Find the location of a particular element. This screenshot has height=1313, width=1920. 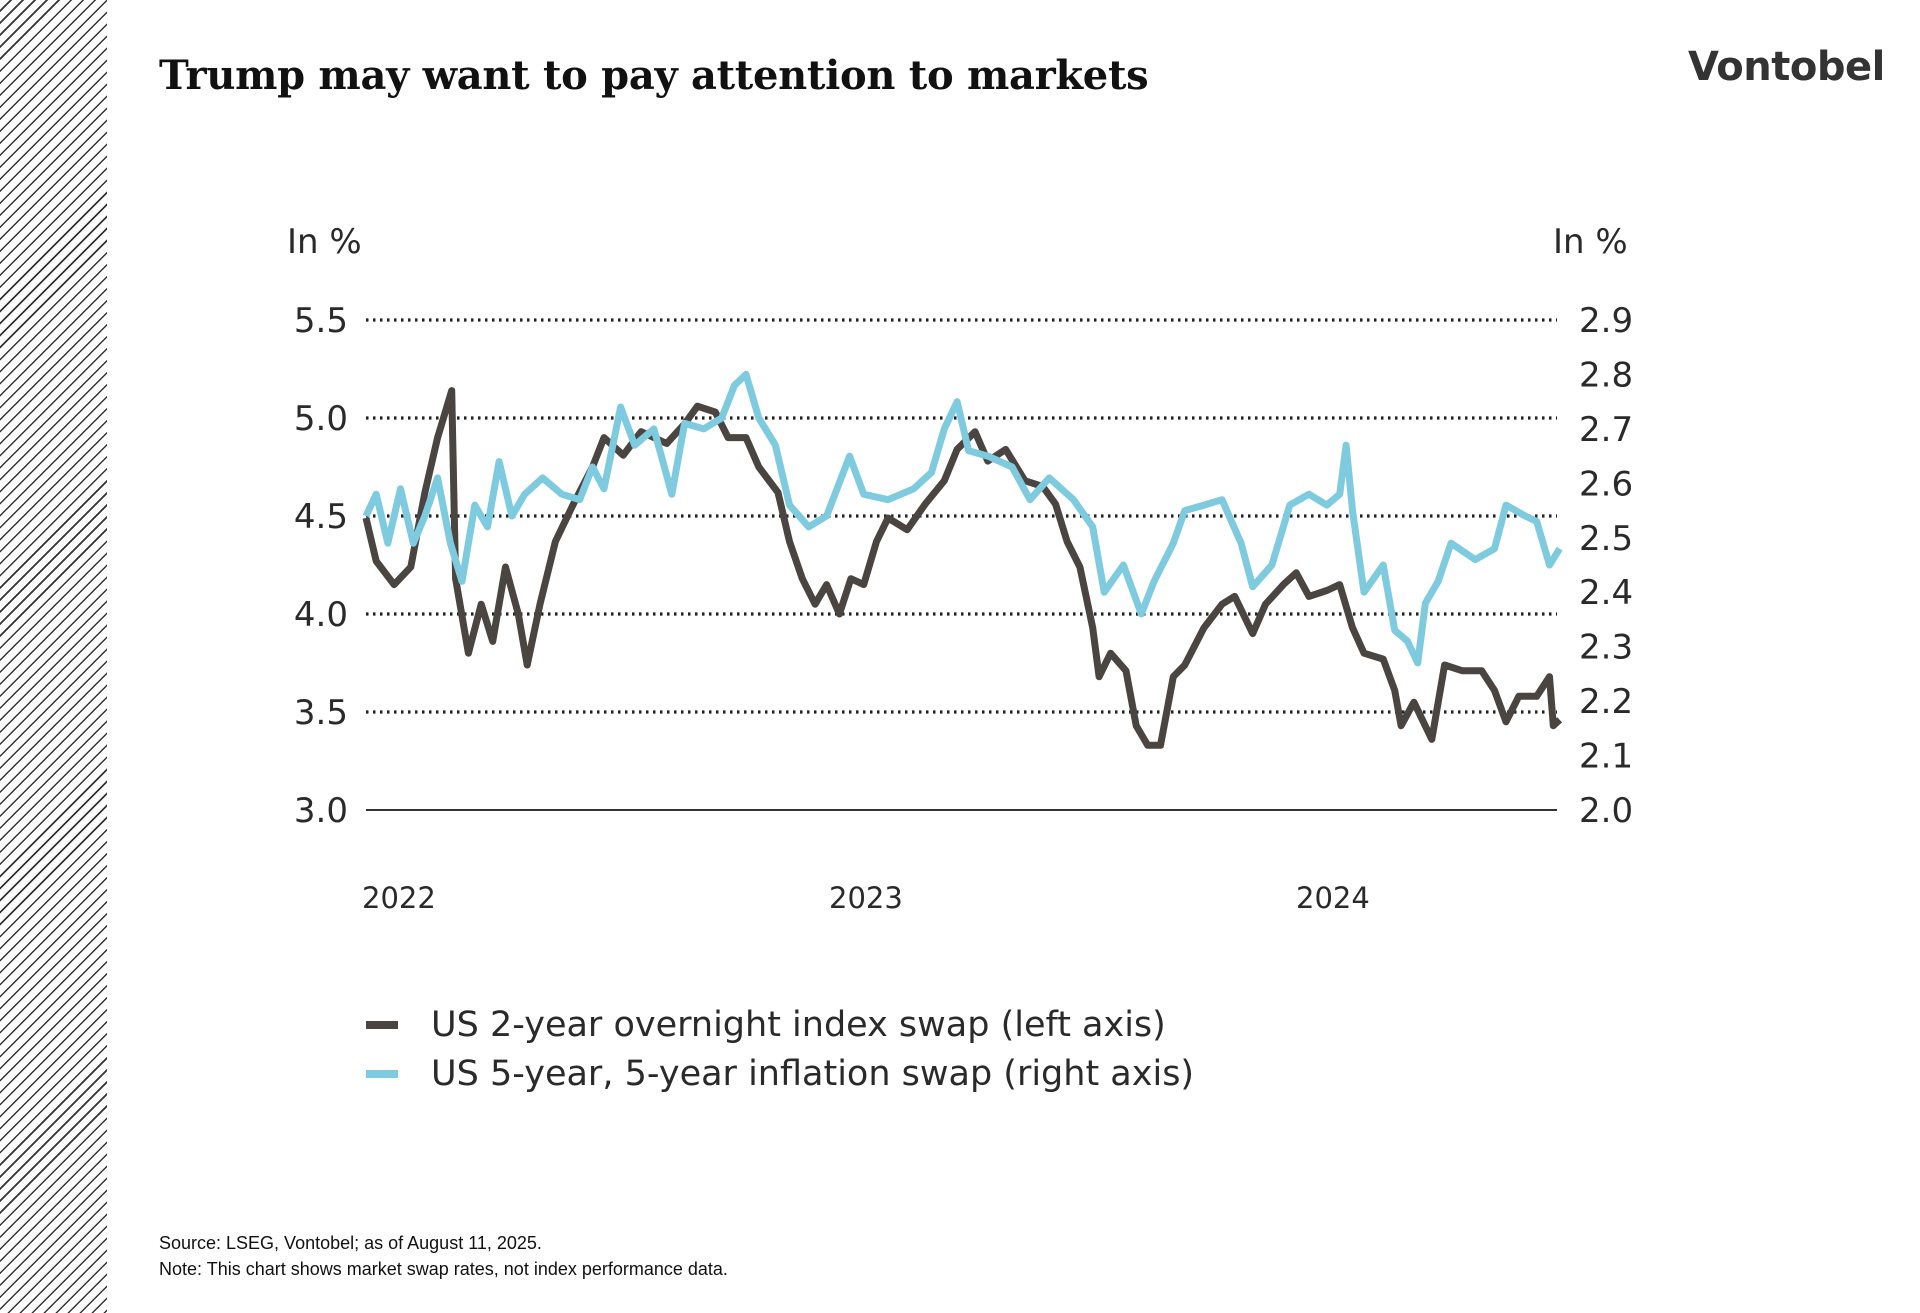

right-axis-label: In % is located at coordinates (1590, 242).